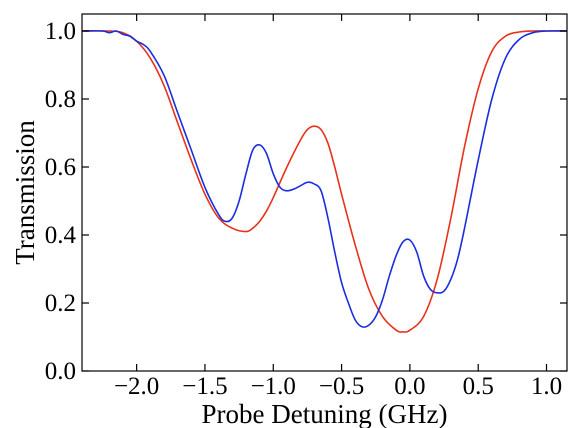 The height and width of the screenshot is (428, 569). I want to click on x-tick-label: −2.0, so click(136, 386).